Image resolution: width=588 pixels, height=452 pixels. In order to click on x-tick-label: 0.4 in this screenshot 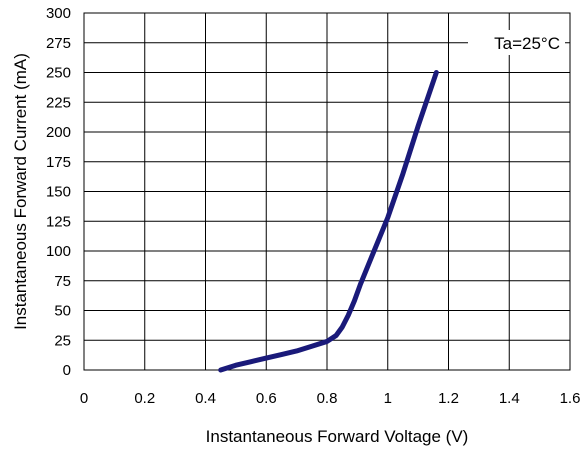, I will do `click(205, 398)`.